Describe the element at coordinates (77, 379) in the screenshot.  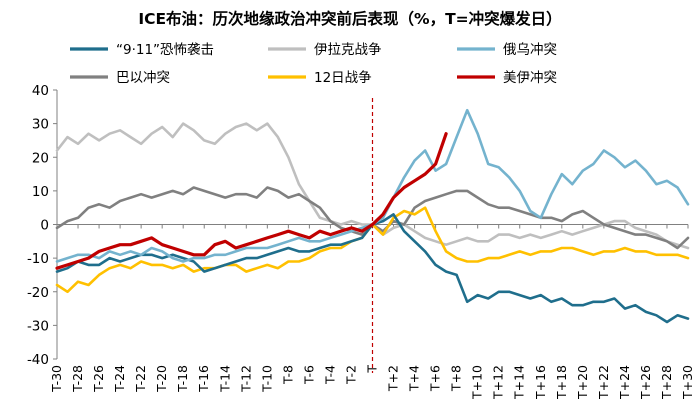
I see `x-tick-label: T-28` at that location.